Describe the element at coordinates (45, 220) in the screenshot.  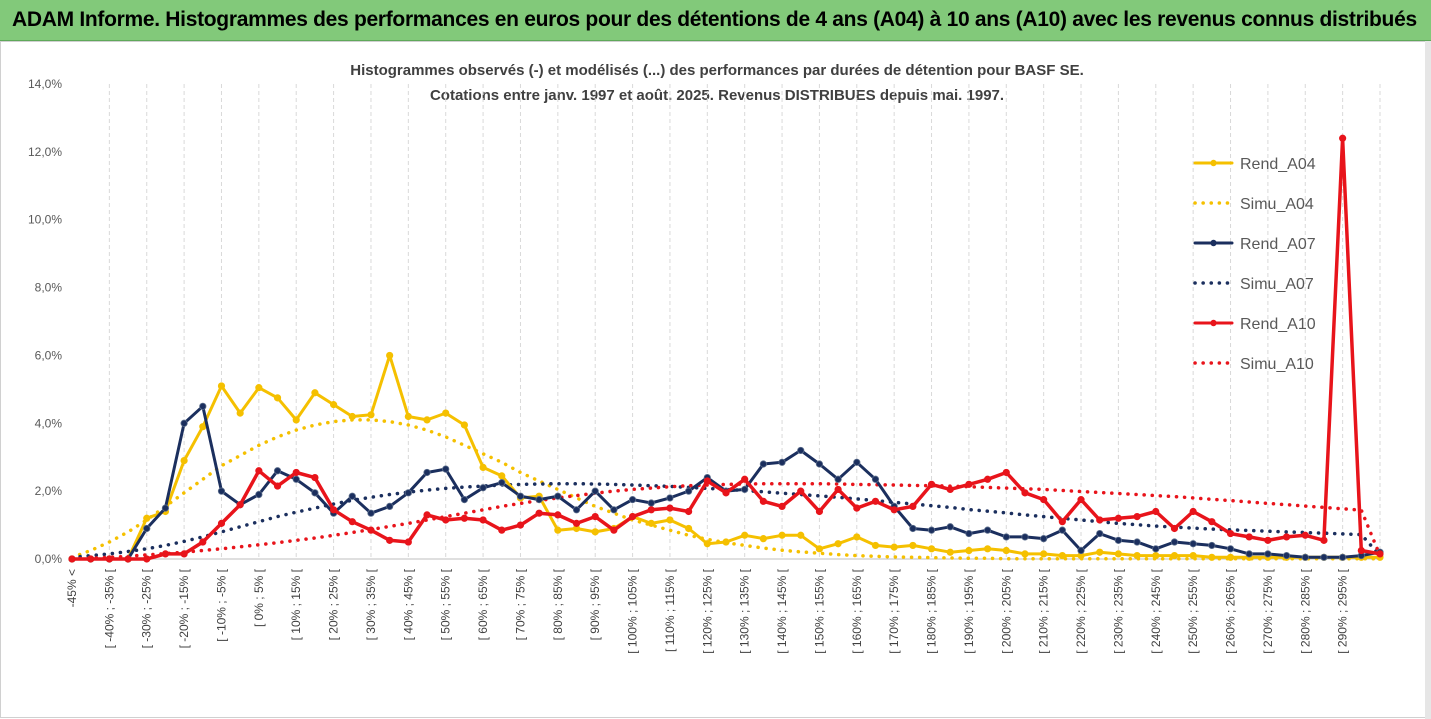
I see `y-tick-label: 10,0%` at that location.